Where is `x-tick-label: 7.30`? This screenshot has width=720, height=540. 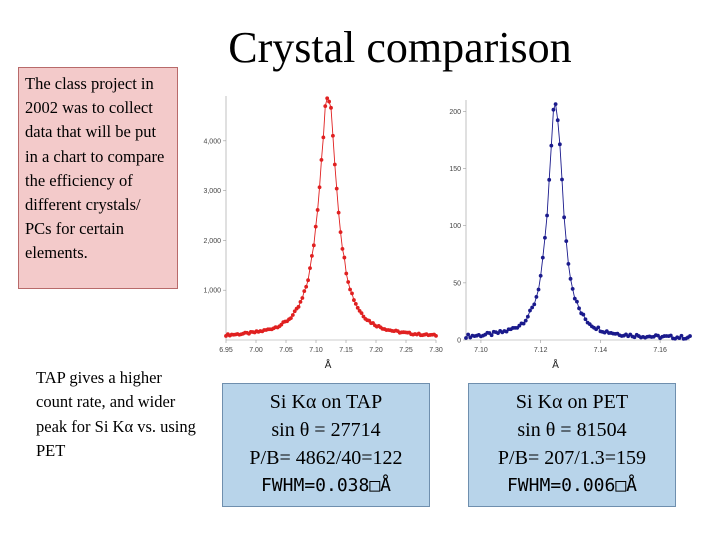 x-tick-label: 7.30 is located at coordinates (436, 350).